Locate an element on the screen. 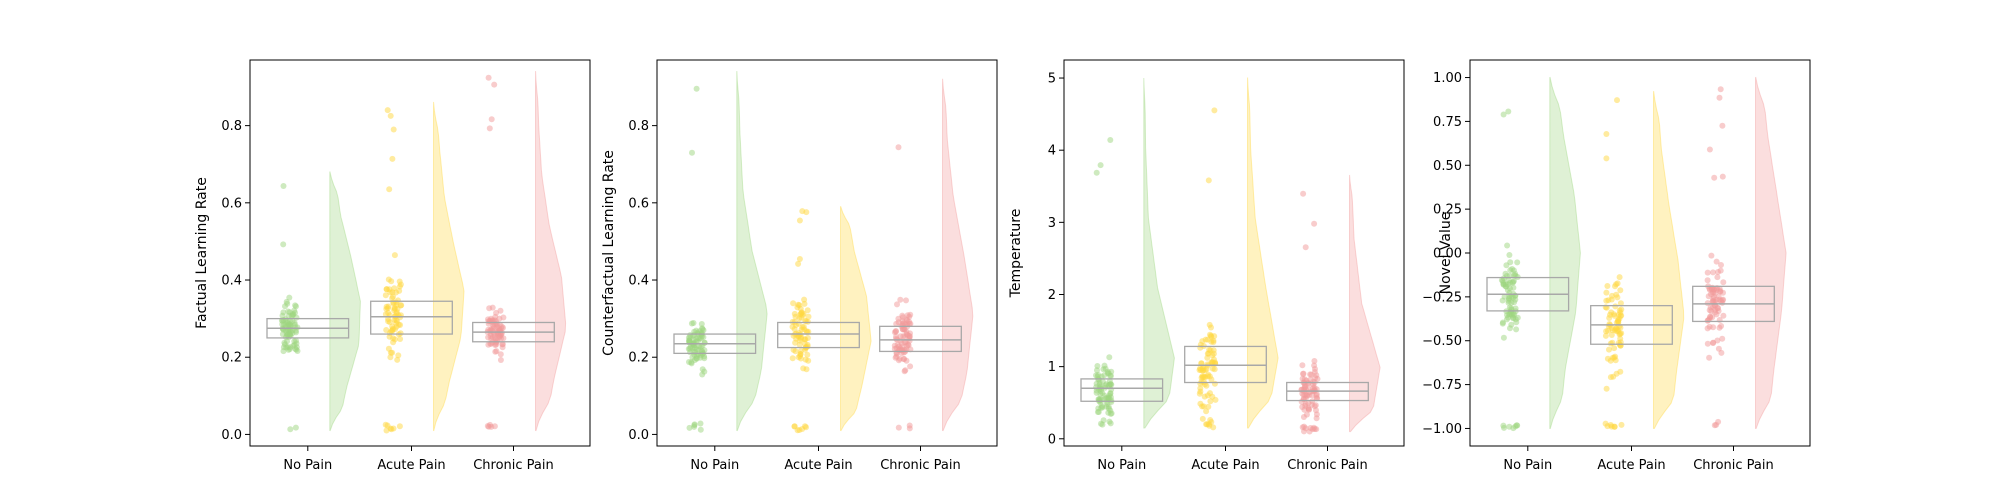  y-tick-label: 2 is located at coordinates (1052, 295).